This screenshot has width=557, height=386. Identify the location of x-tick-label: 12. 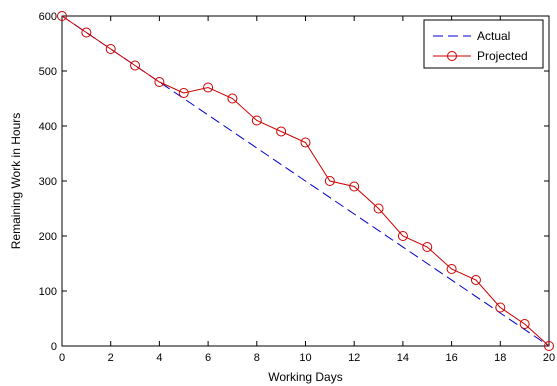
(354, 358).